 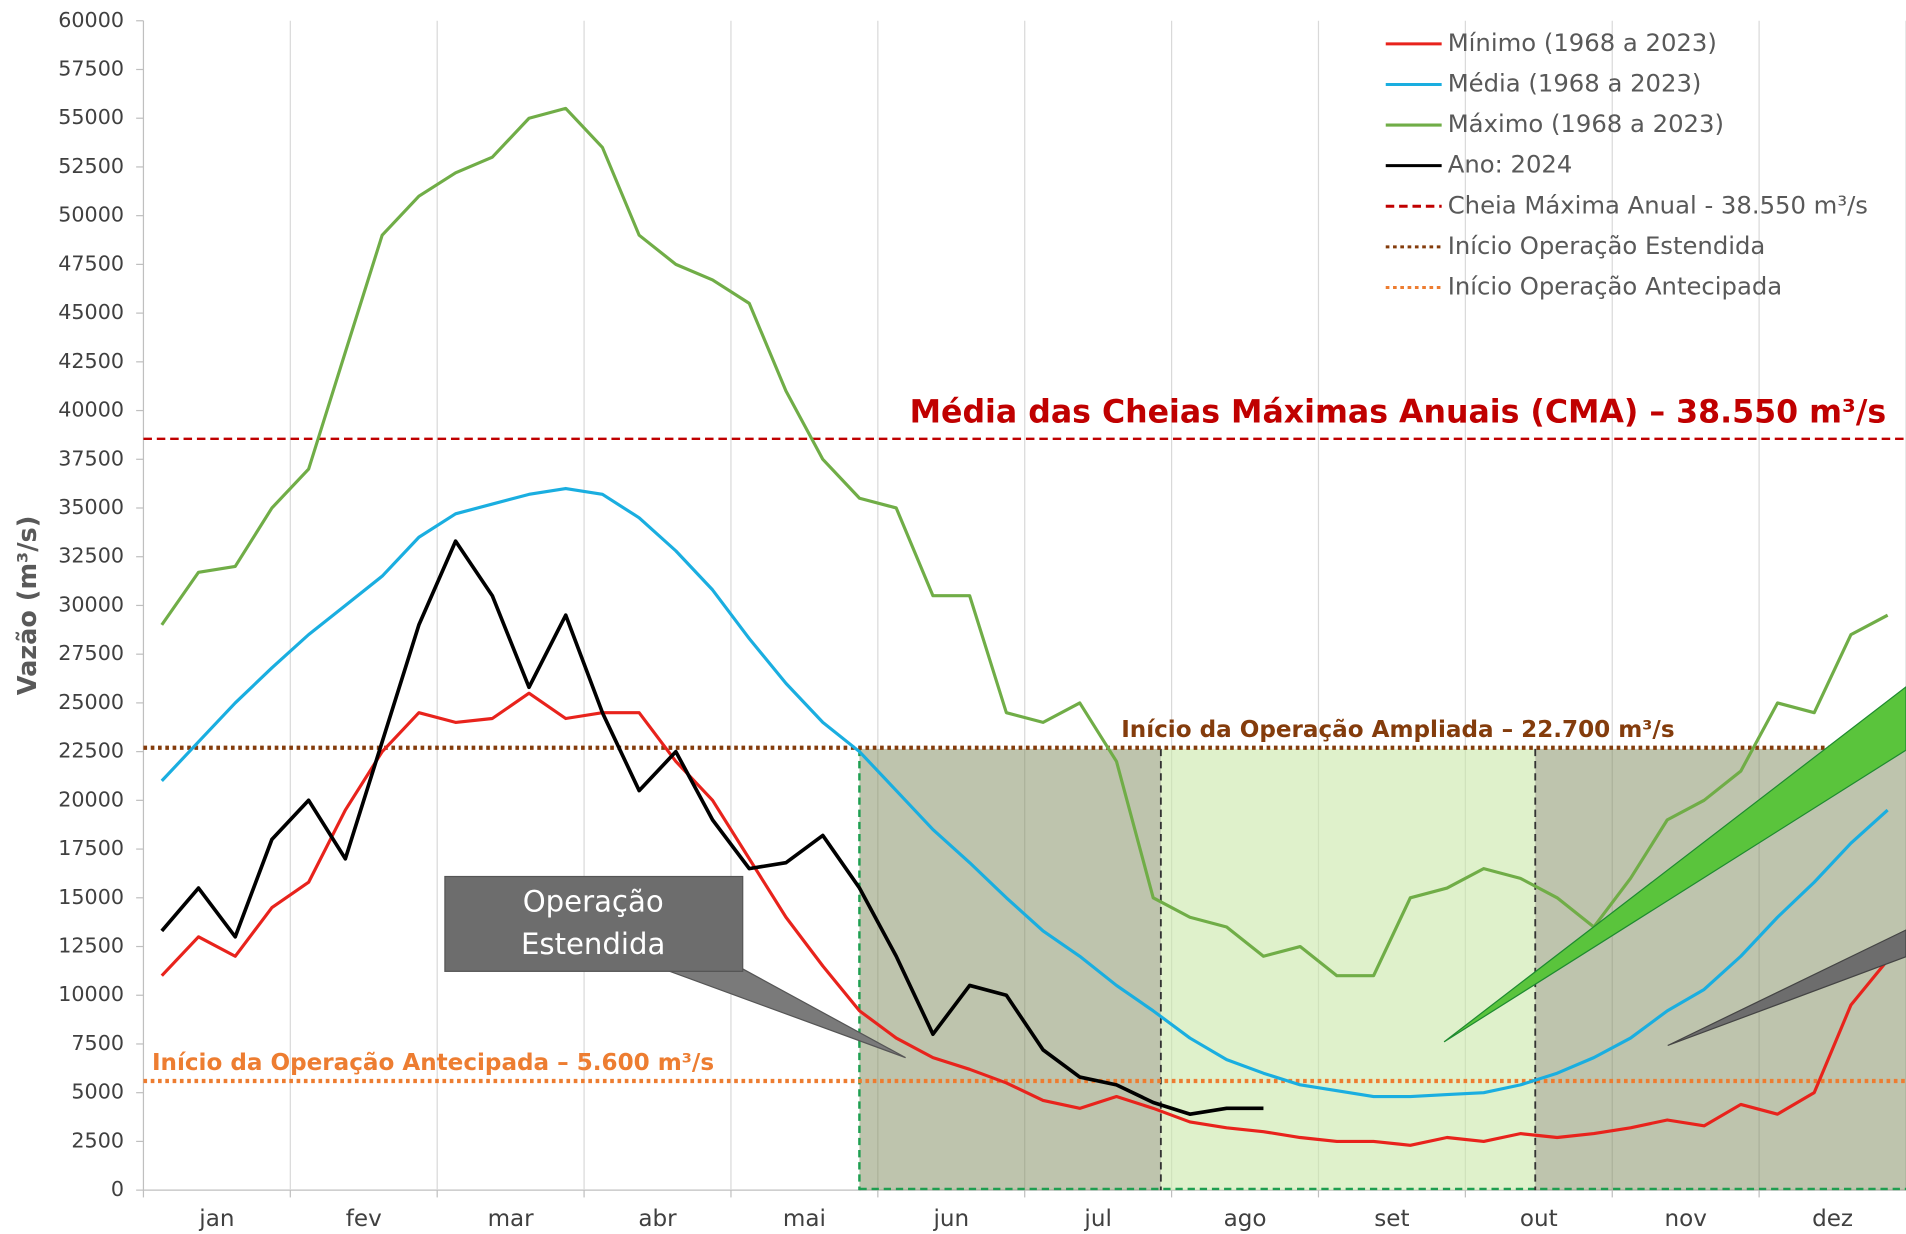 What do you see at coordinates (1539, 1219) in the screenshot?
I see `x-tick-label: out` at bounding box center [1539, 1219].